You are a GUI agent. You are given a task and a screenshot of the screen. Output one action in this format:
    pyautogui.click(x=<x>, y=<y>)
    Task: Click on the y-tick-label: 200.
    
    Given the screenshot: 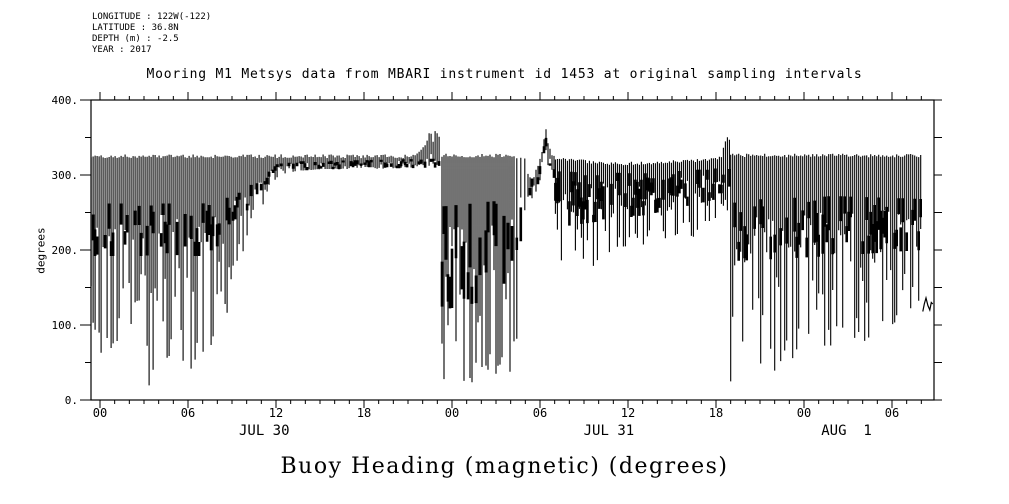 What is the action you would take?
    pyautogui.click(x=65, y=250)
    